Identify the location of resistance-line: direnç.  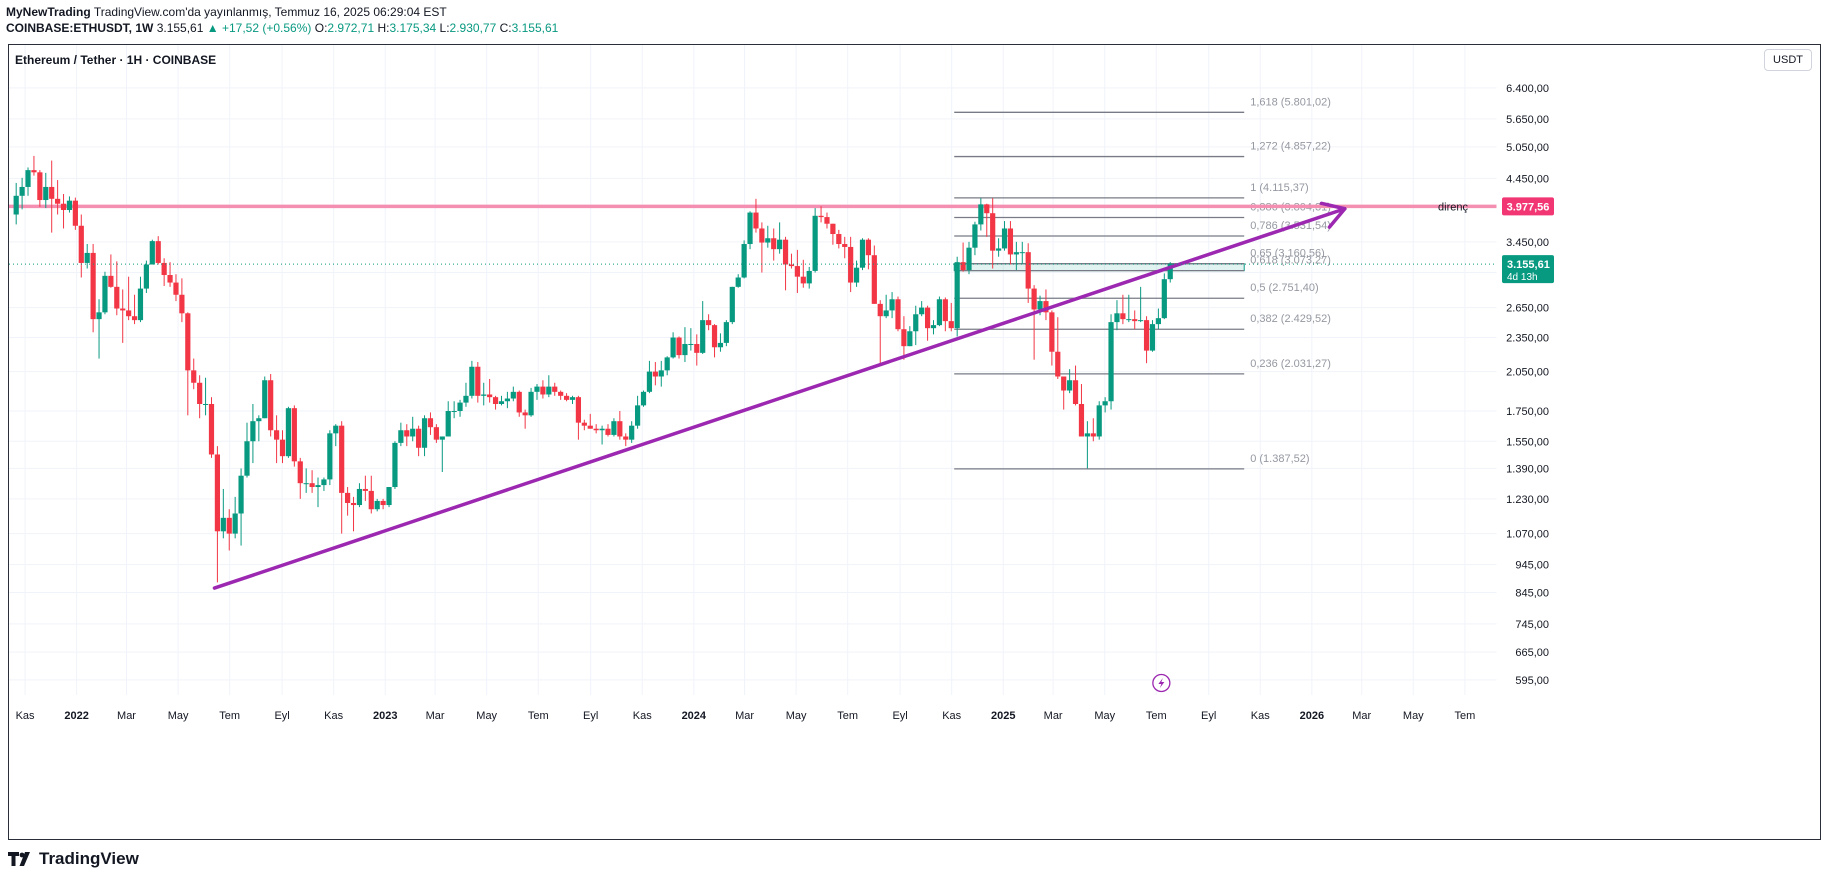
(753, 207).